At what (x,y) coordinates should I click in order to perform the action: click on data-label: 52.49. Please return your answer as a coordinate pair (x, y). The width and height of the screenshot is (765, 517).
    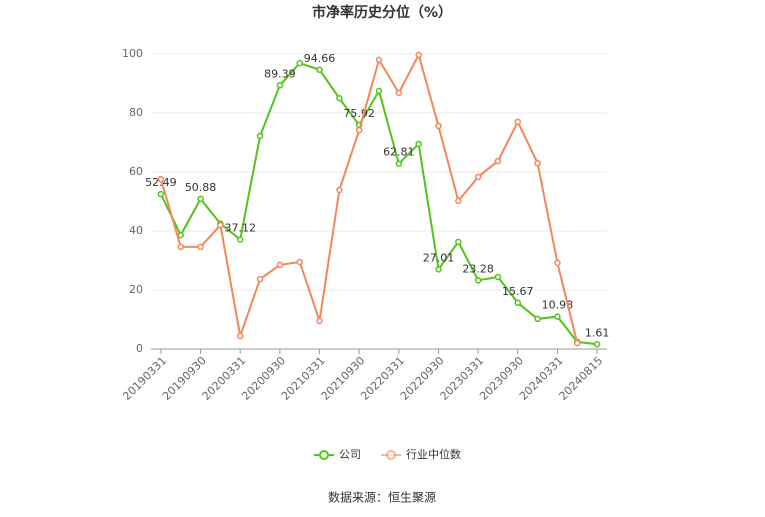
    Looking at the image, I should click on (161, 182).